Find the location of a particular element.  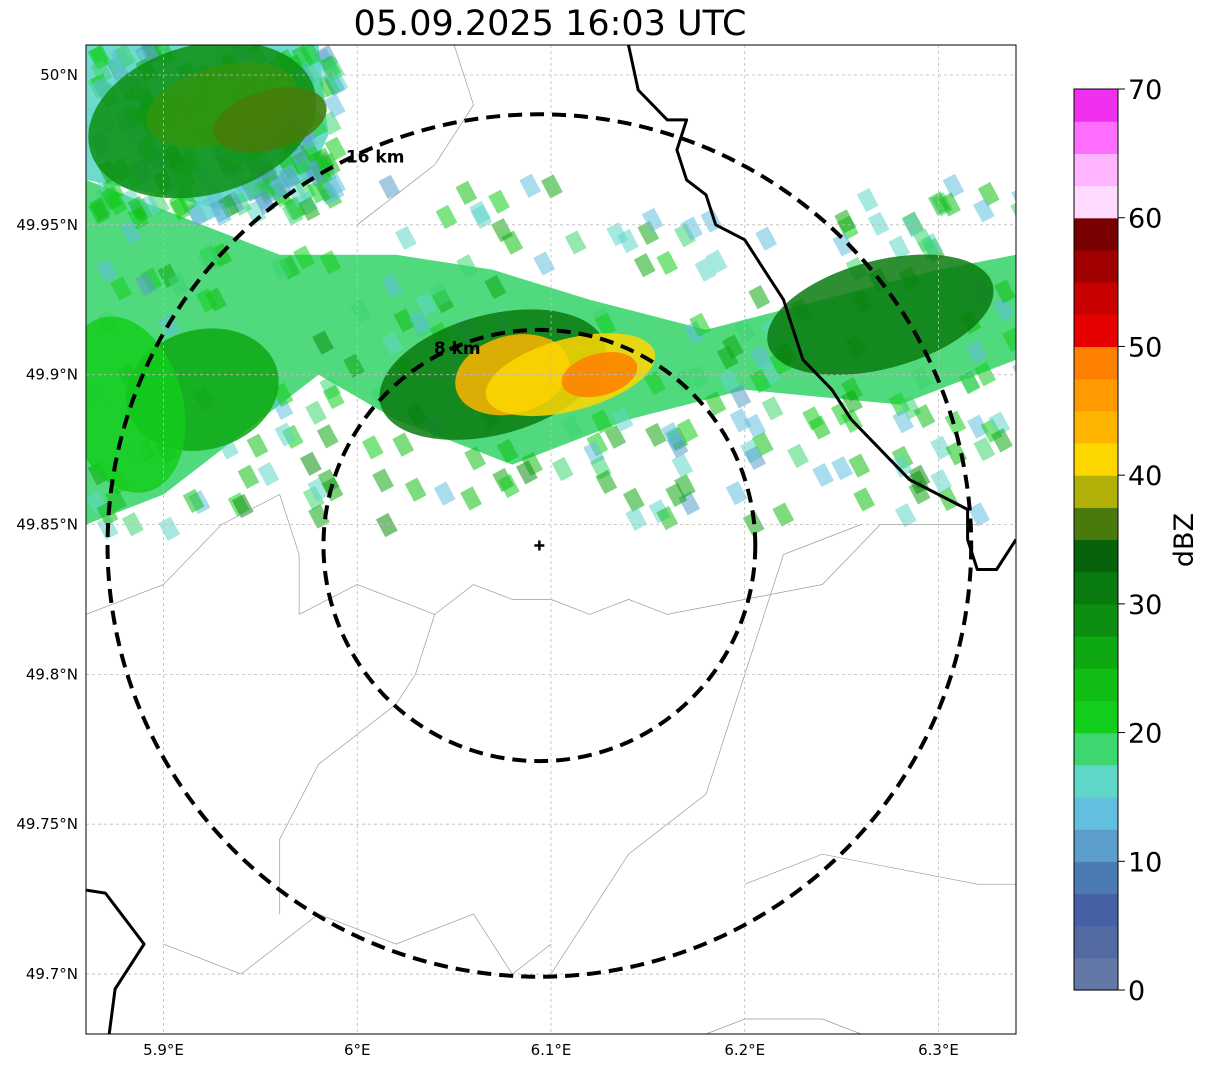

y-tick-label: 49.75°N is located at coordinates (47, 824).